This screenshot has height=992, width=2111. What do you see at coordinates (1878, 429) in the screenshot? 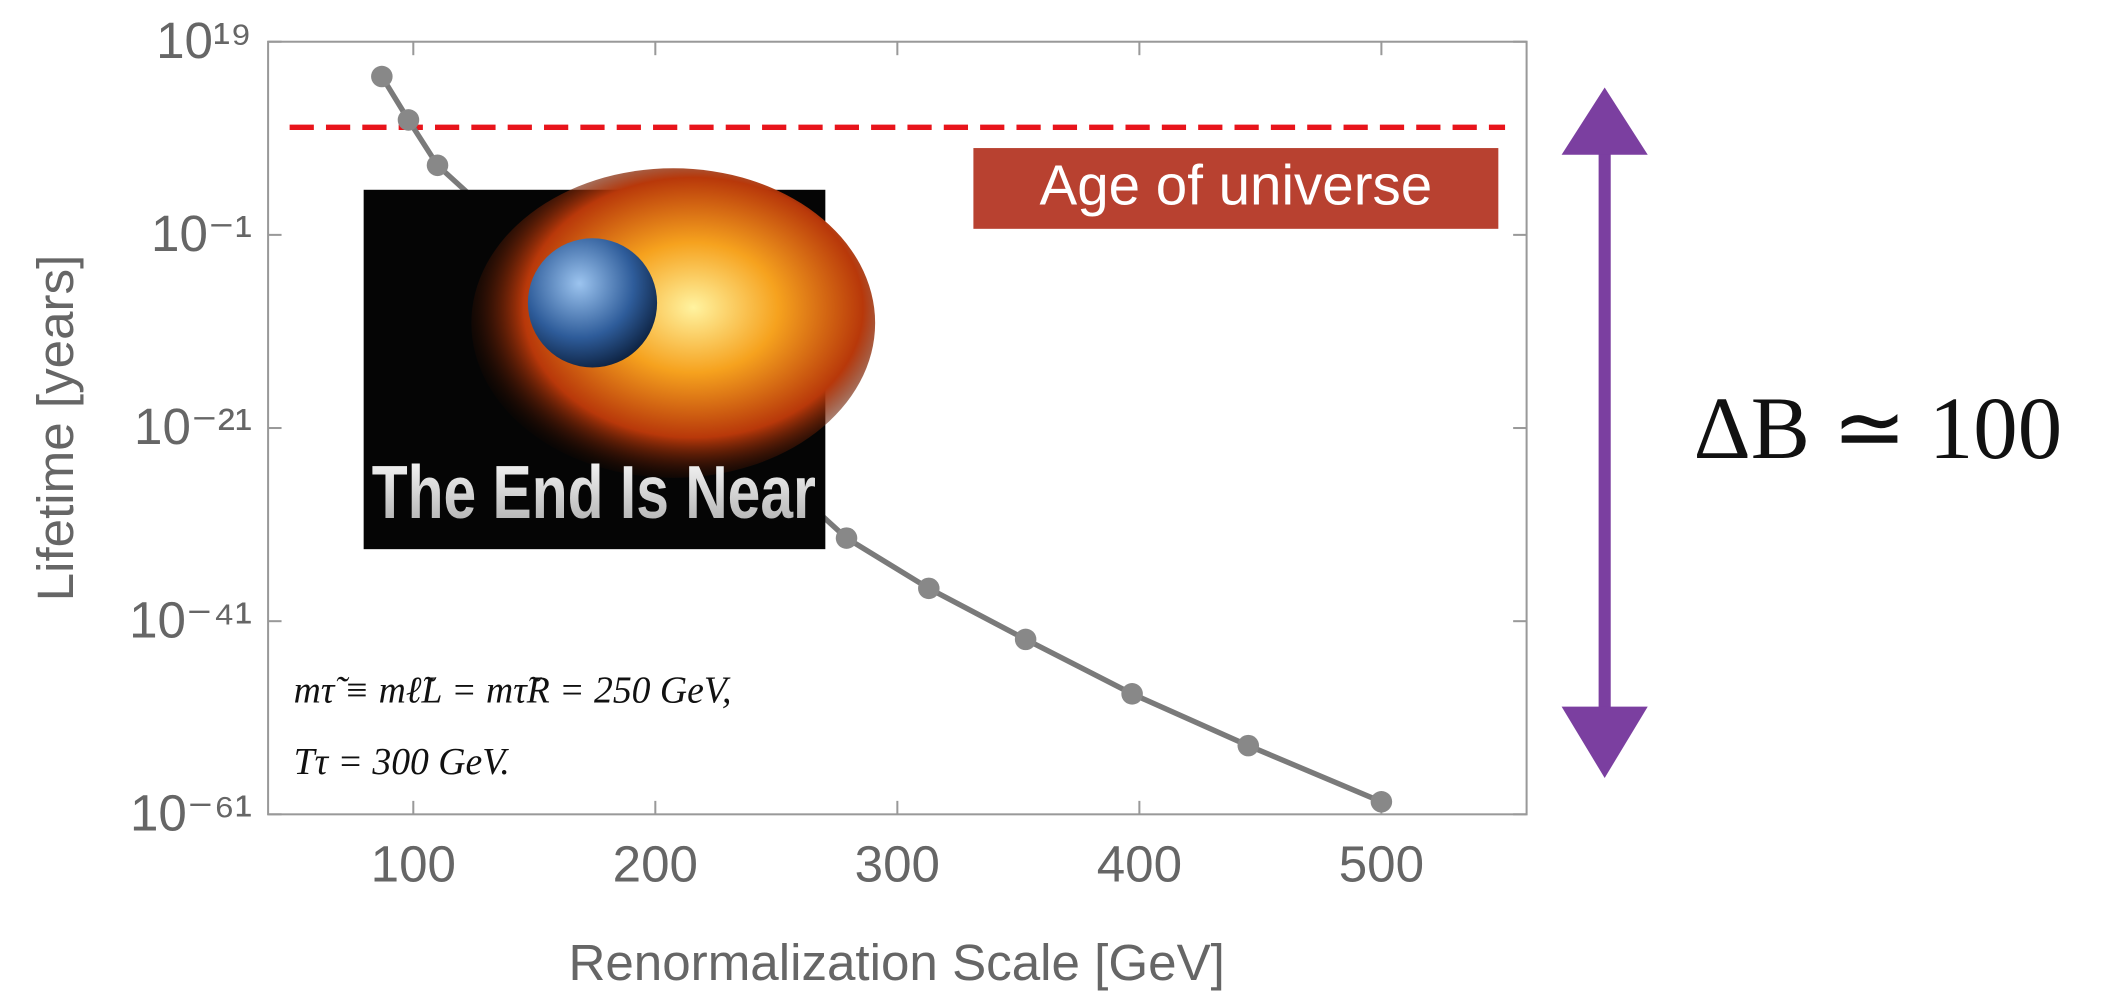
I see `delta-b-annotation: ΔB ≃ 100` at bounding box center [1878, 429].